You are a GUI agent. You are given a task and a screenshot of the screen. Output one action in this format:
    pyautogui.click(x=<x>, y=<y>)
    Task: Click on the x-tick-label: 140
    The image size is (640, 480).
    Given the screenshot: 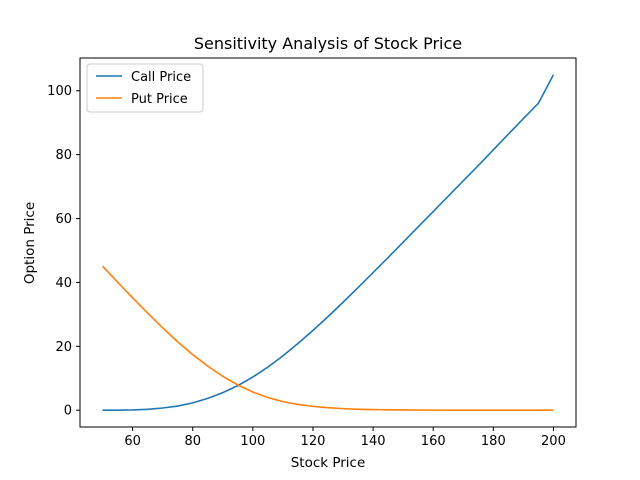 What is the action you would take?
    pyautogui.click(x=373, y=441)
    